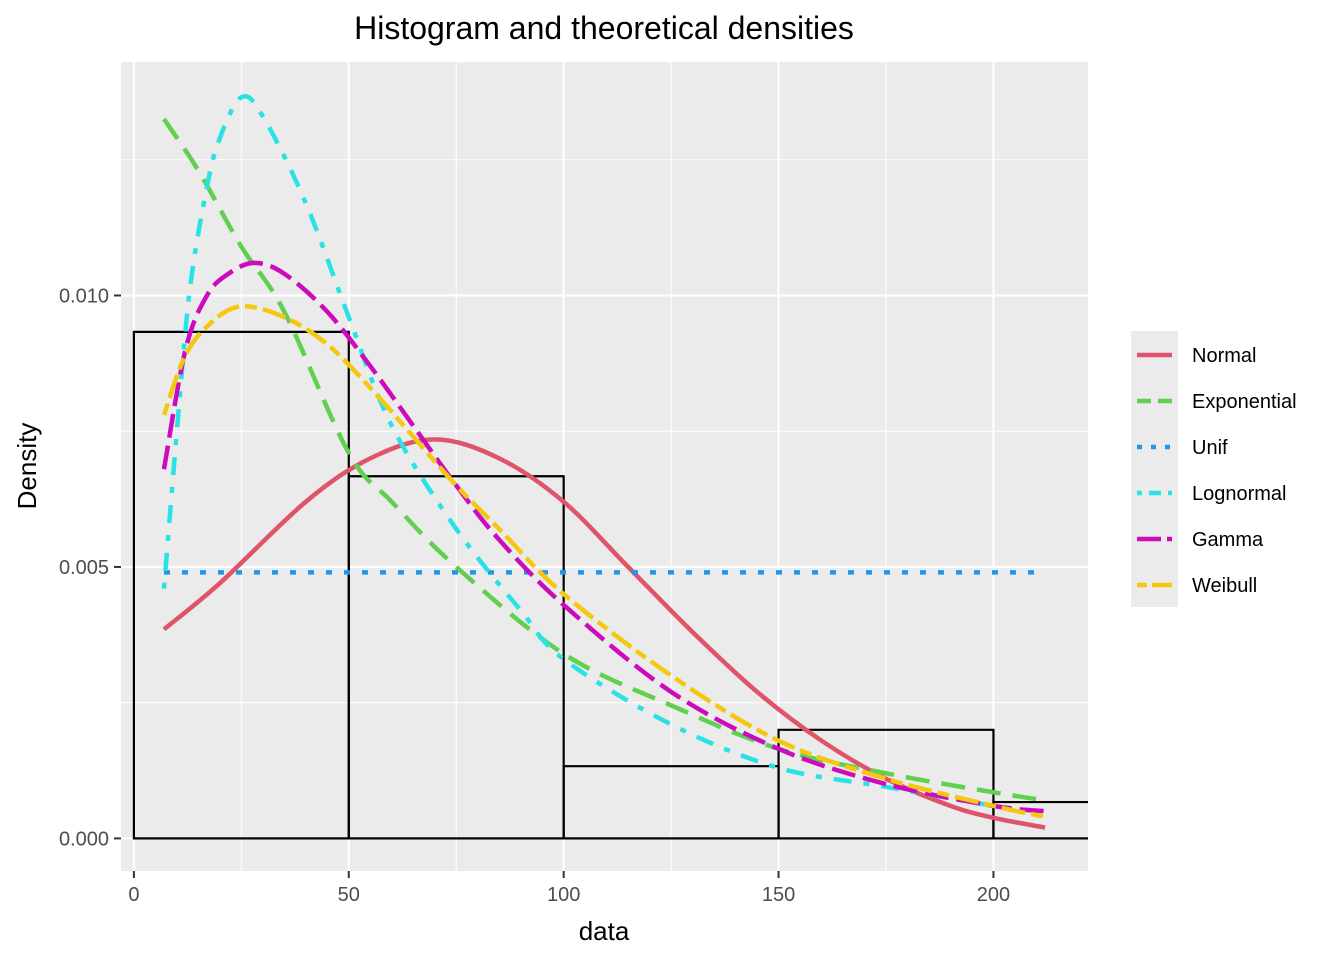  What do you see at coordinates (604, 931) in the screenshot?
I see `x-axis-title: data` at bounding box center [604, 931].